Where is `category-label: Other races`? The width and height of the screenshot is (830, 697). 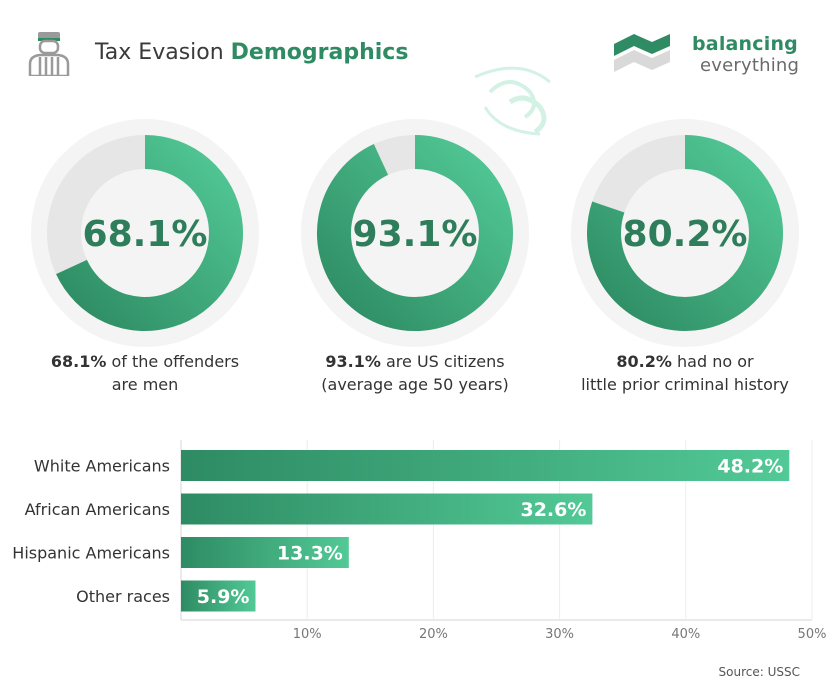 category-label: Other races is located at coordinates (123, 596).